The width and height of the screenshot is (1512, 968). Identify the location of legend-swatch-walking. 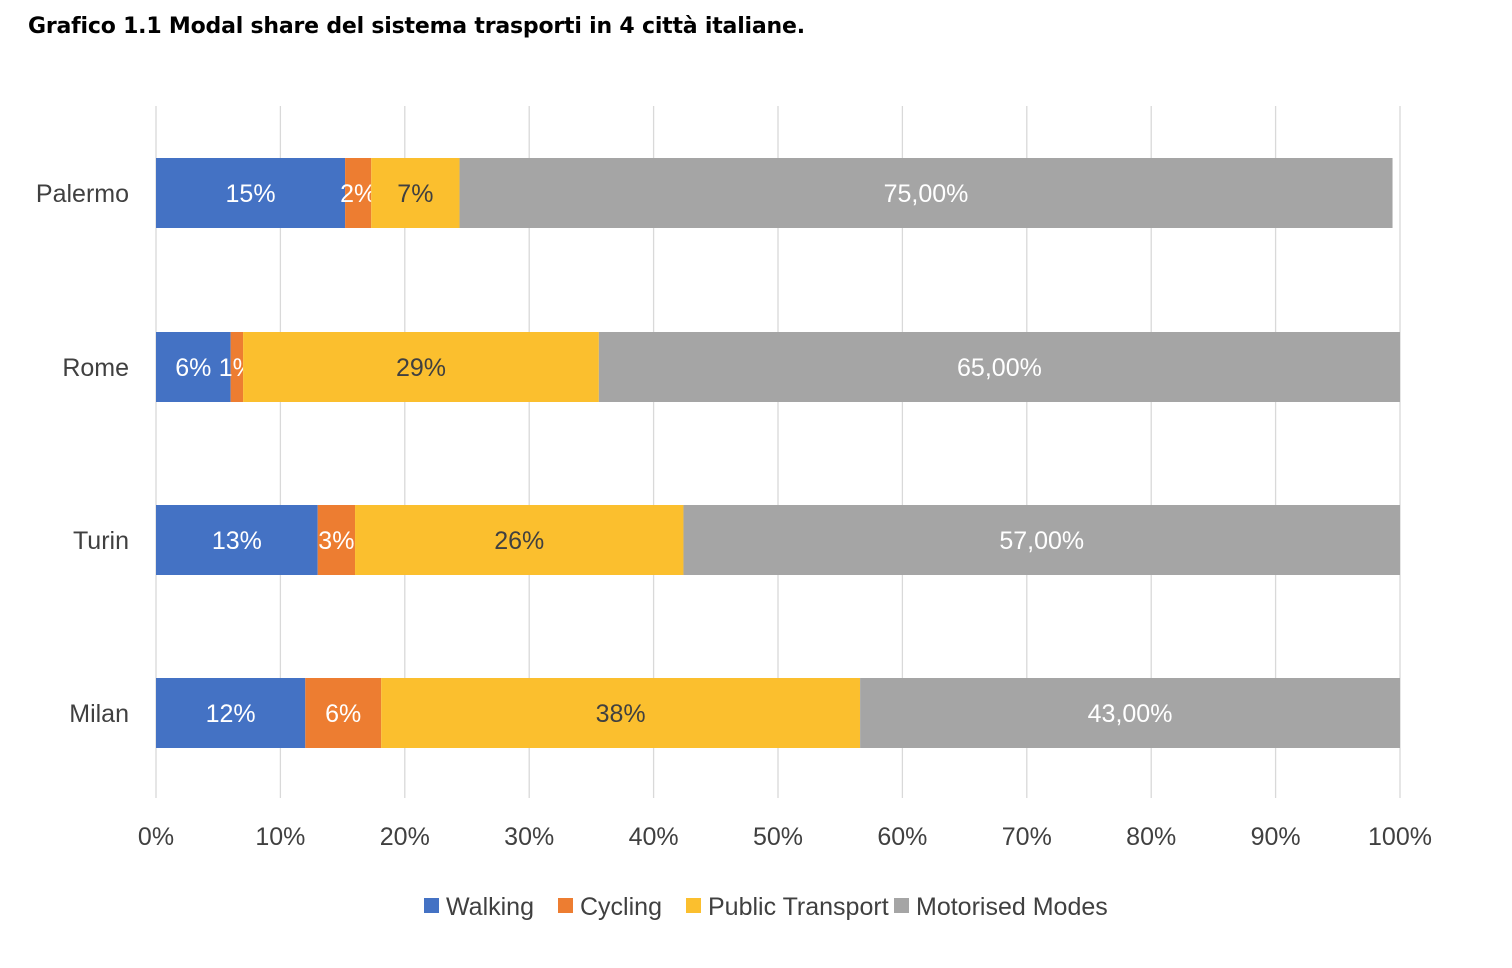
(431, 905).